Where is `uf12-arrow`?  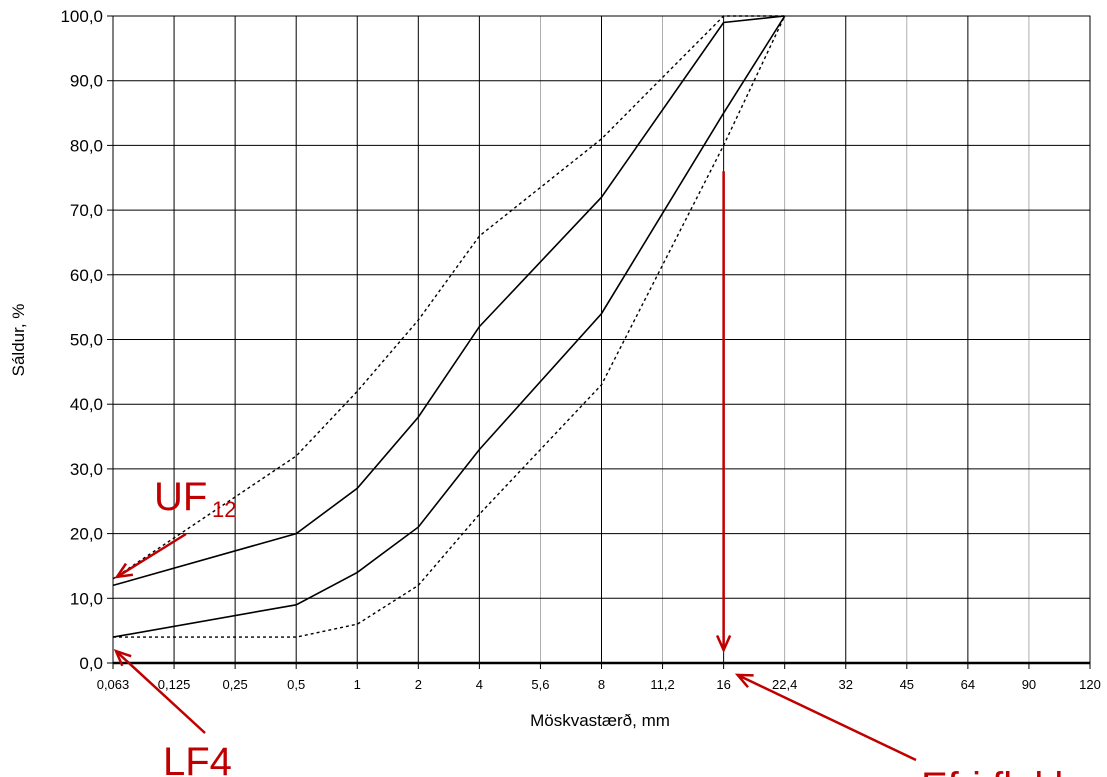 uf12-arrow is located at coordinates (151, 555).